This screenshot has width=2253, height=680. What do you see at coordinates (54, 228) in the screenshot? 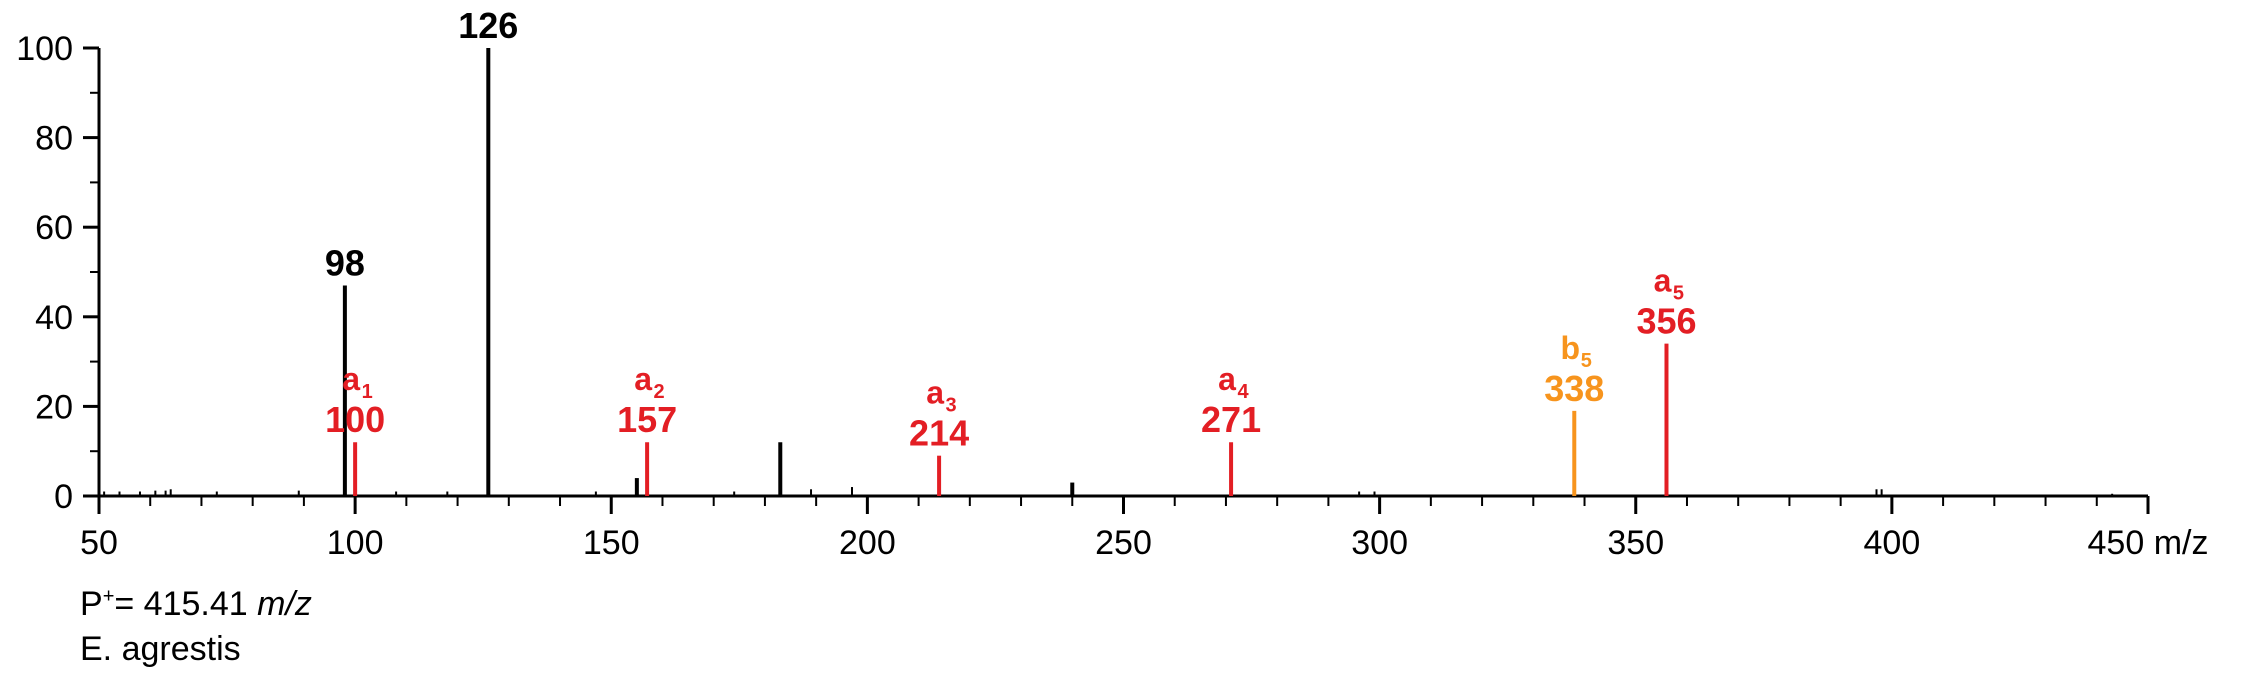
I see `y-tick-label: 60` at bounding box center [54, 228].